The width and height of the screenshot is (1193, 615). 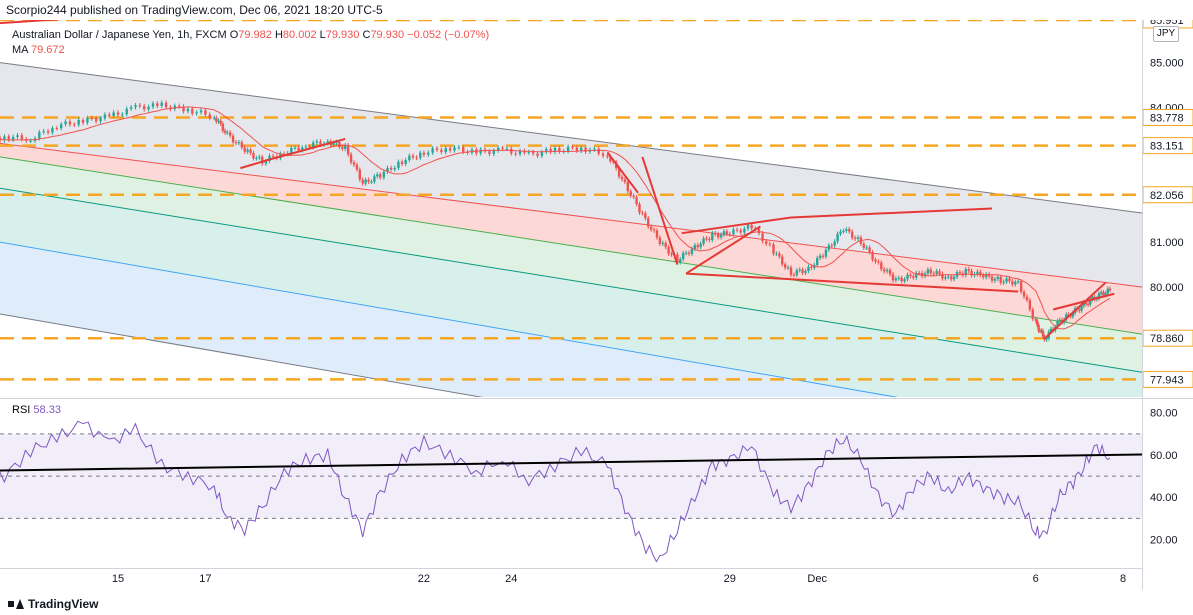 I want to click on time-tick-label: 24, so click(x=511, y=579).